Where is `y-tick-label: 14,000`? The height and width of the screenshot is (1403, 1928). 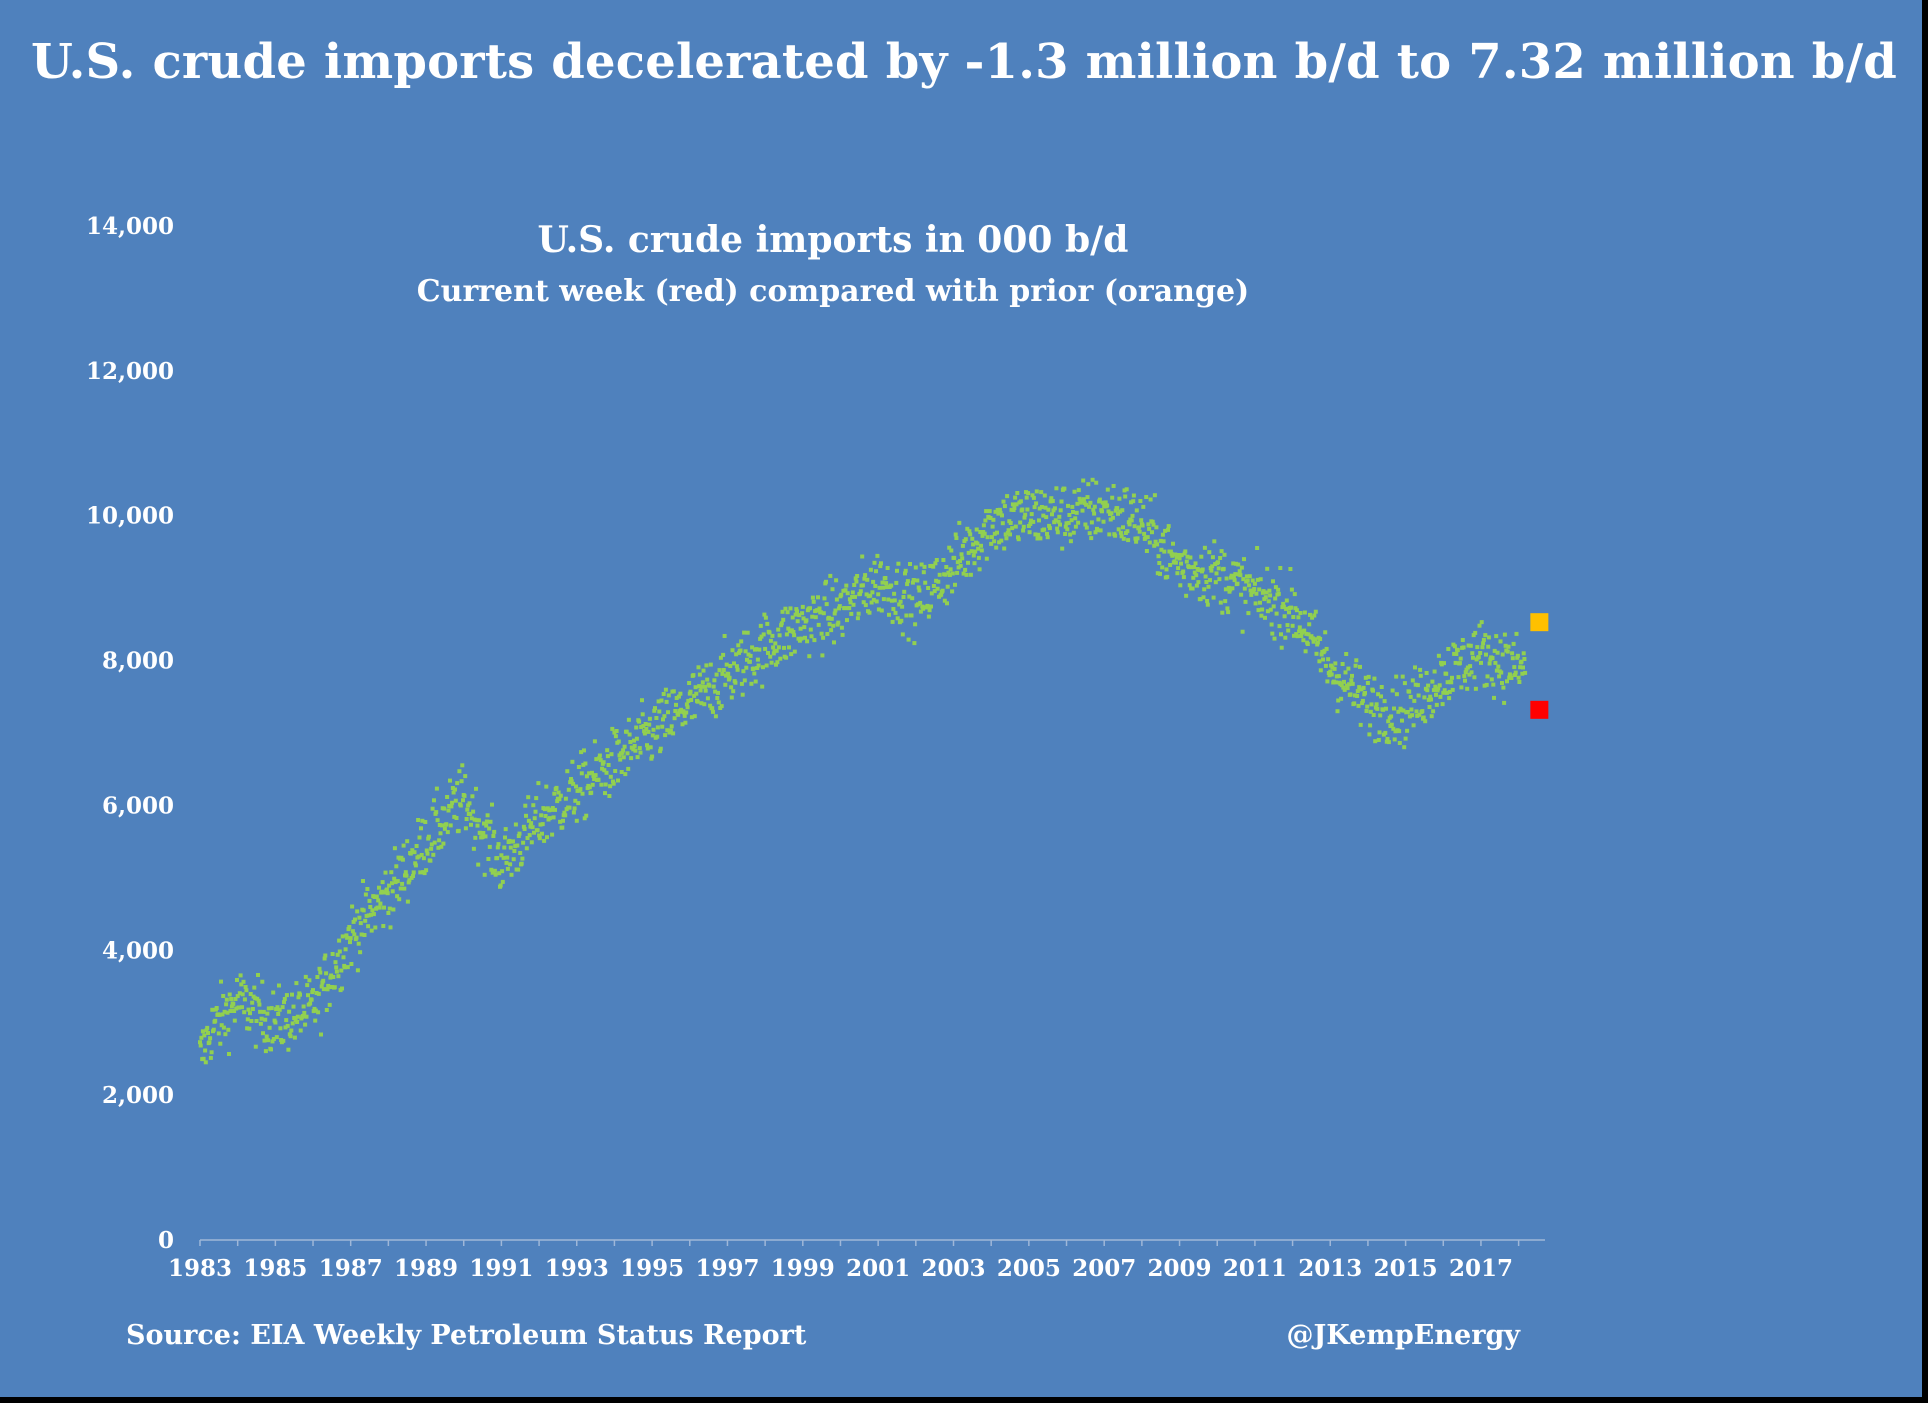
y-tick-label: 14,000 is located at coordinates (130, 226).